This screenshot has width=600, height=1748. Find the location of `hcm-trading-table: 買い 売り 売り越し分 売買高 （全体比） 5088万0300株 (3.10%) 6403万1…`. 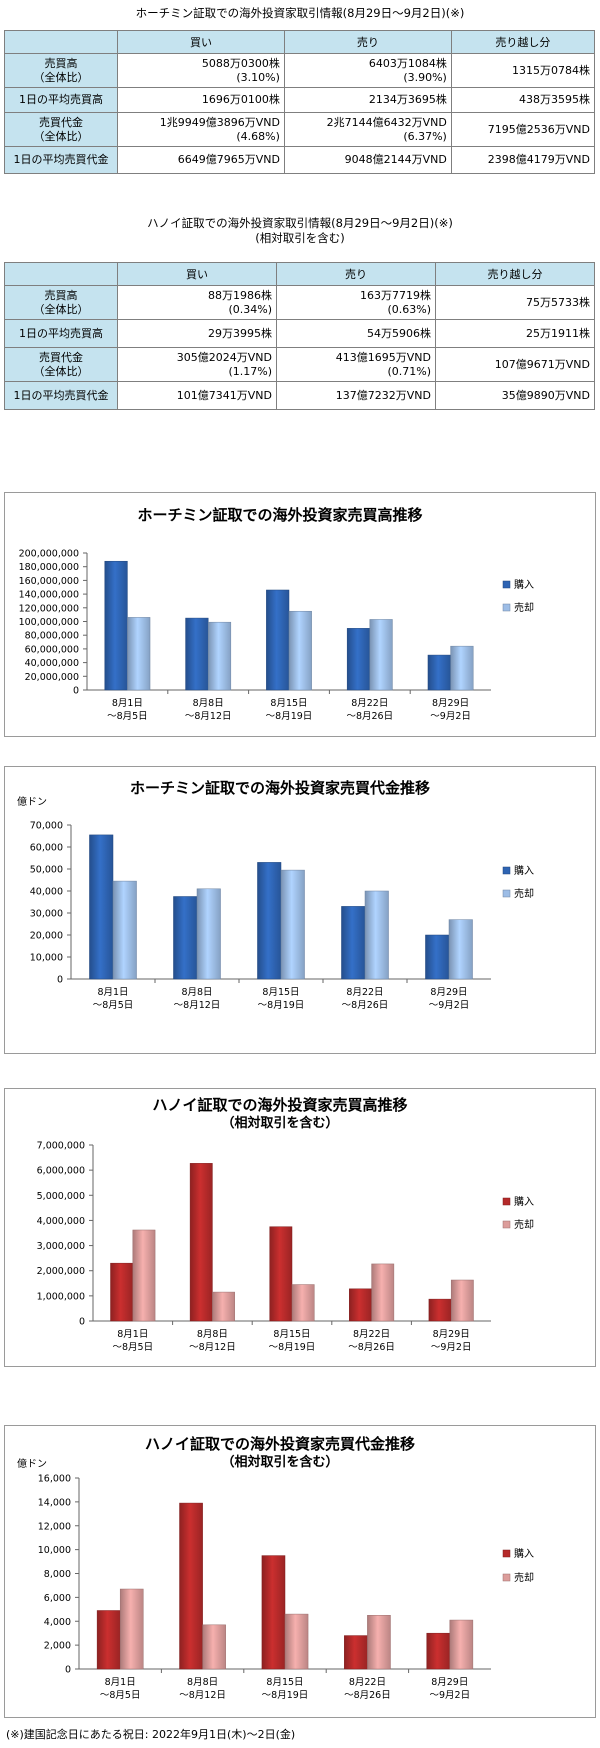

hcm-trading-table: 買い 売り 売り越し分 売買高 （全体比） 5088万0300株 (3.10%) 6403万1… is located at coordinates (300, 102).